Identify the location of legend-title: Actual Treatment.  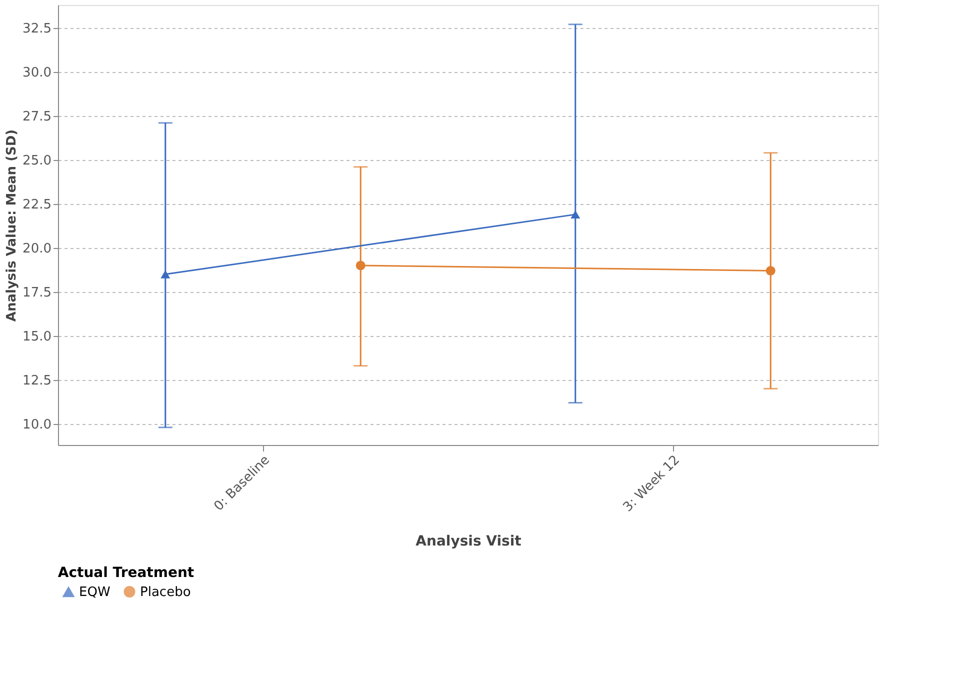
(126, 573).